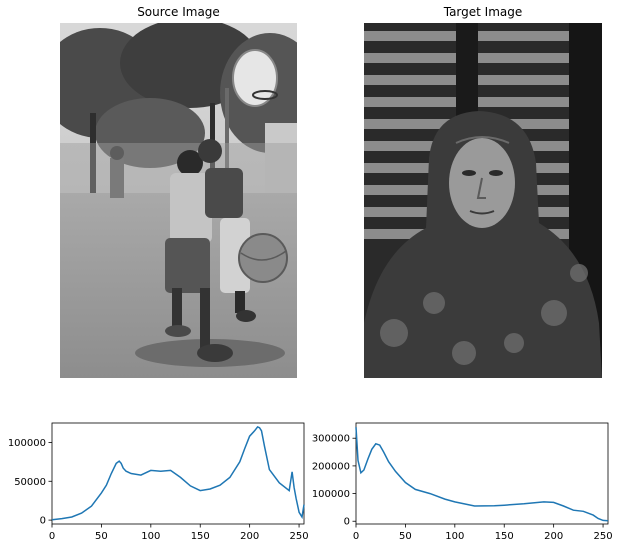 This screenshot has height=550, width=620. I want to click on source-xtick-label: 200, so click(249, 536).